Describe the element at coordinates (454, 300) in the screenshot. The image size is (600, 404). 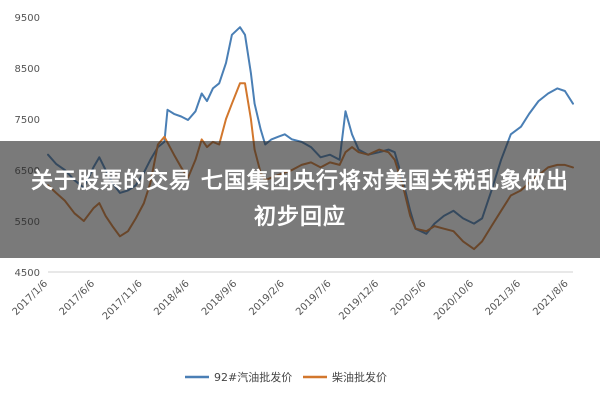
I see `x-tick-label: 2020/10/6` at that location.